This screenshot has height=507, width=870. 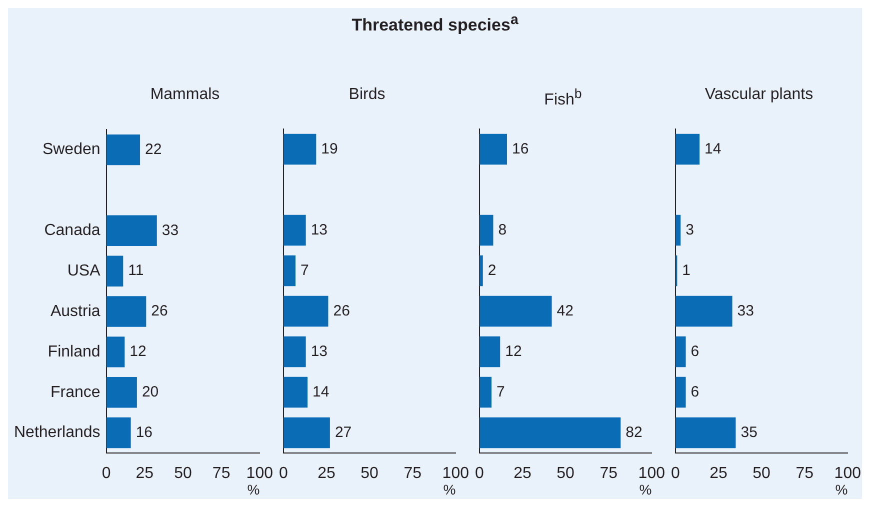 I want to click on data-label: 20, so click(x=150, y=392).